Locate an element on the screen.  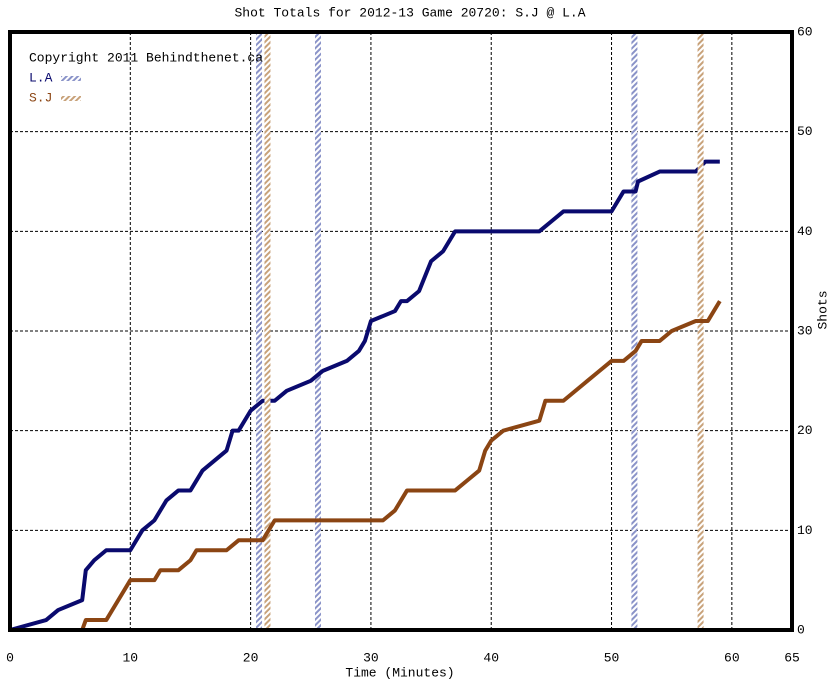
x-tick-label: 10 is located at coordinates (131, 657).